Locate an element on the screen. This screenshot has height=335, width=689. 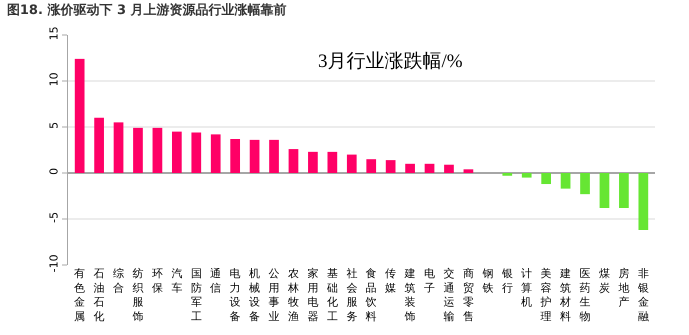
x-tick-label: 传媒 is located at coordinates (390, 280).